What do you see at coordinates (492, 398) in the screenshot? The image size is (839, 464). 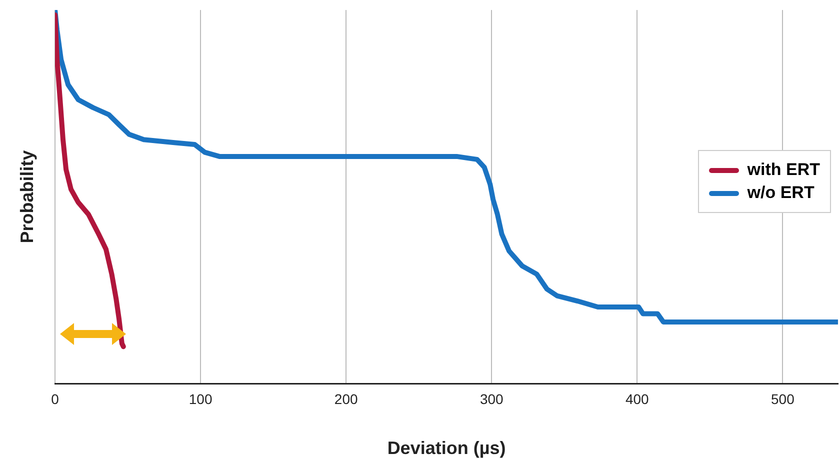 I see `x-tick-label: 300` at bounding box center [492, 398].